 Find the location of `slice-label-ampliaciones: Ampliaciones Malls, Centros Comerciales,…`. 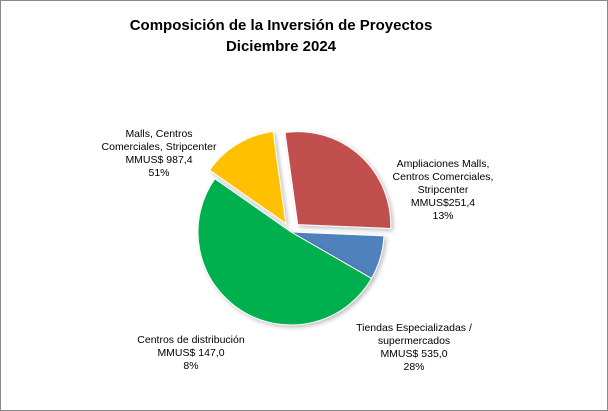

slice-label-ampliaciones: Ampliaciones Malls, Centros Comerciales,… is located at coordinates (443, 190).